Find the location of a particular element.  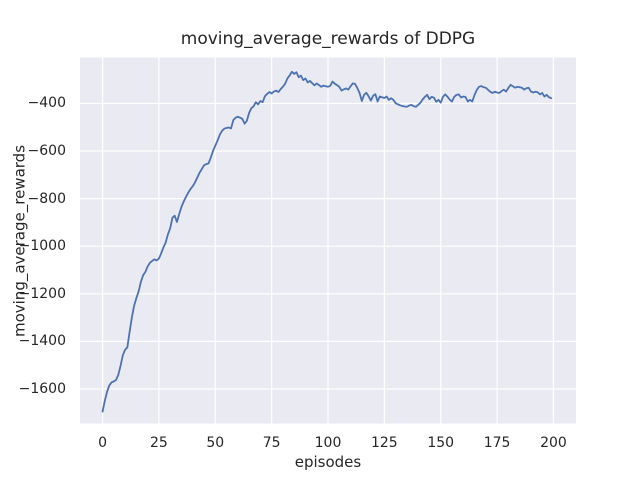

y-tick-label: −600 is located at coordinates (46, 151).